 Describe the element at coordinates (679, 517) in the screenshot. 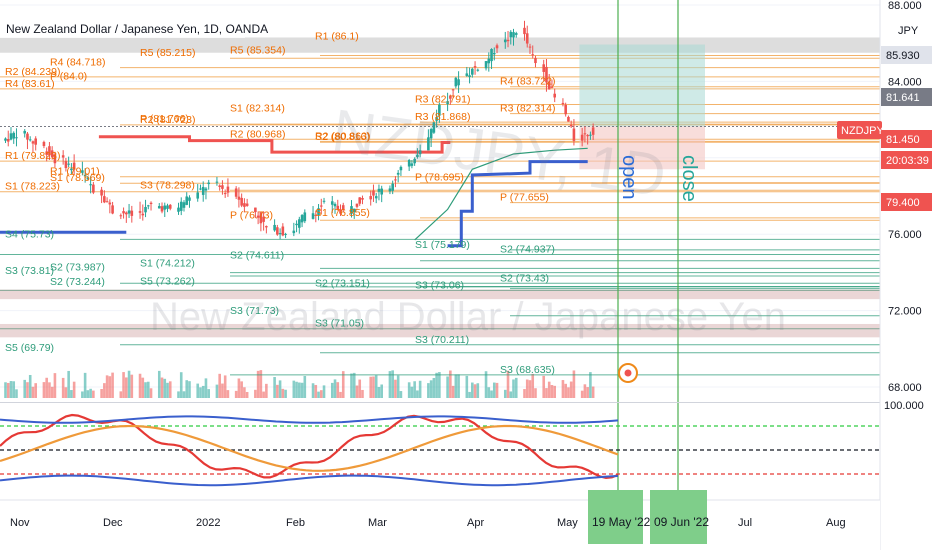

I see `time-marker-close: 09 Jun '22` at that location.